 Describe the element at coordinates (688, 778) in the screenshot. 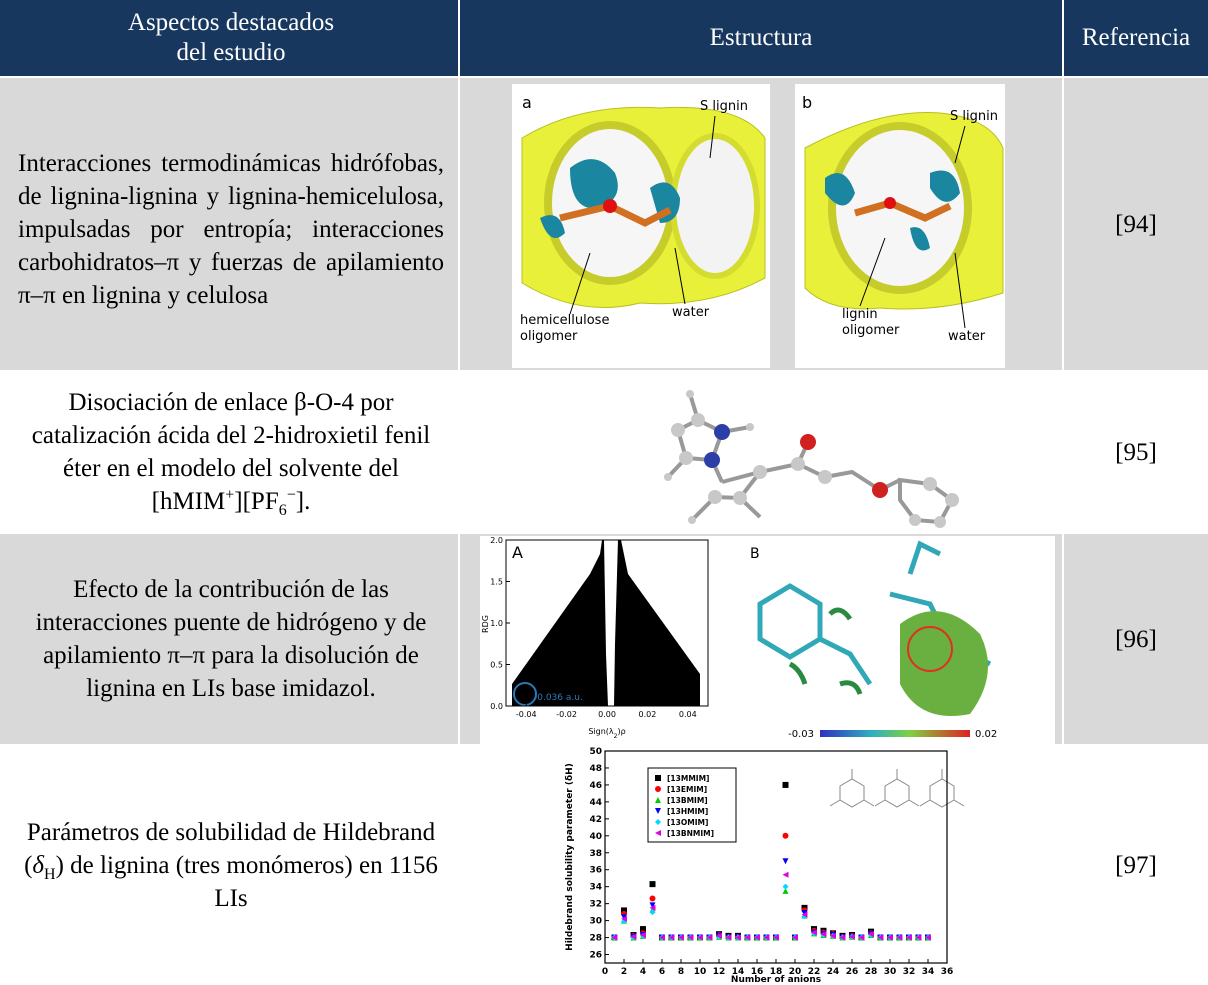

I see `legend-label: [13MMIM]` at that location.